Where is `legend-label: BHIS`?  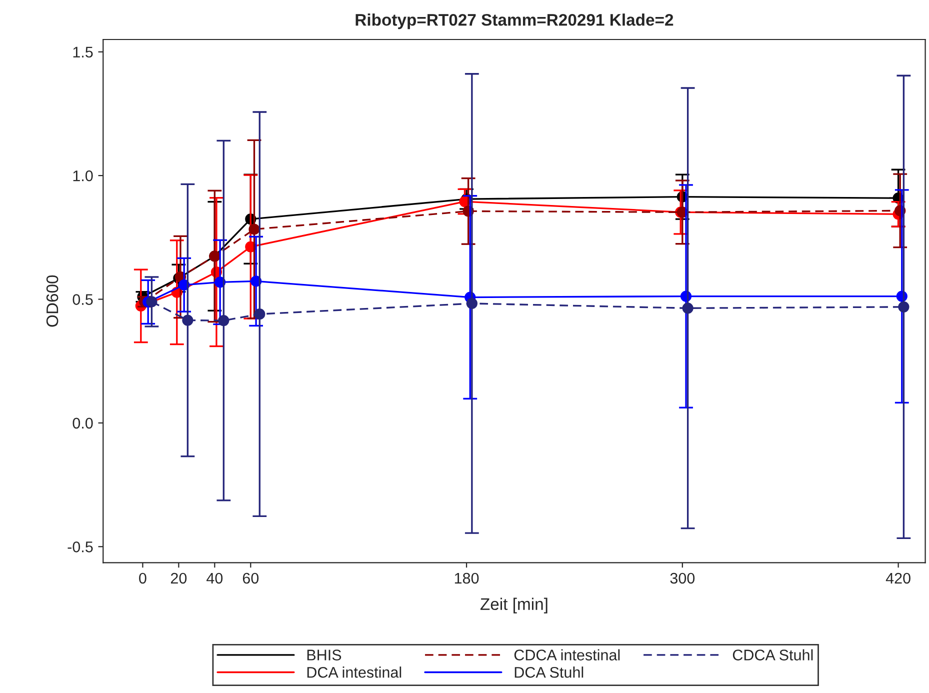 legend-label: BHIS is located at coordinates (324, 655).